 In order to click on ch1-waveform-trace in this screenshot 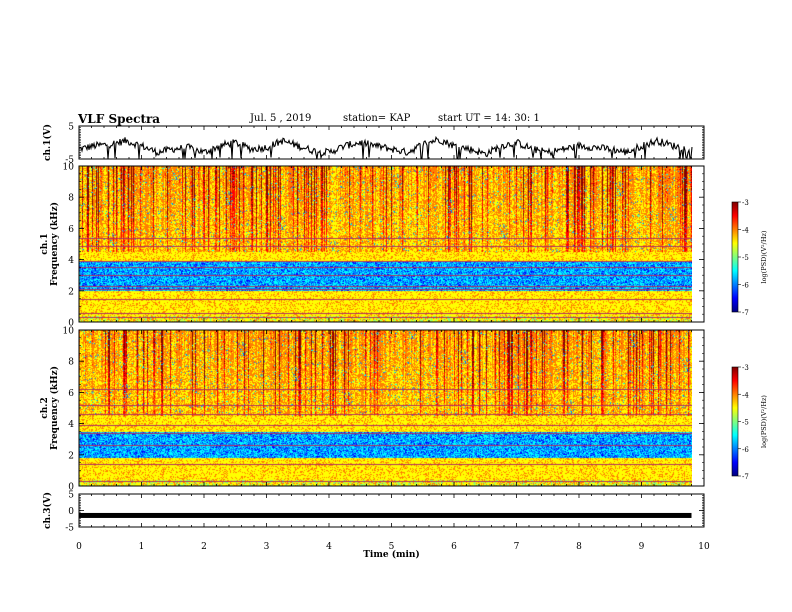, I will do `click(385, 147)`.